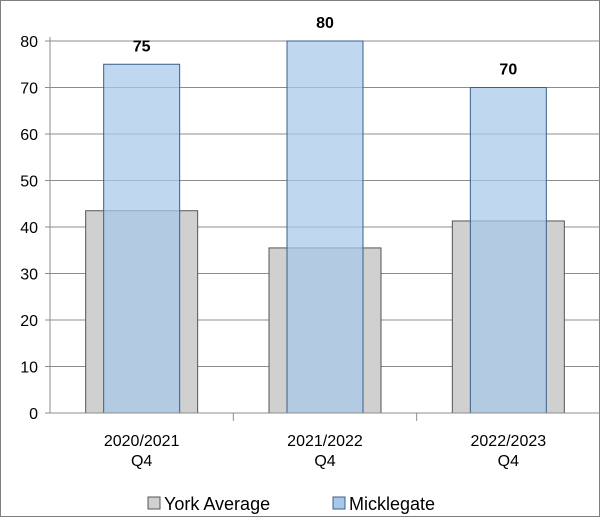 Image resolution: width=600 pixels, height=517 pixels. What do you see at coordinates (29, 321) in the screenshot?
I see `y-tick-label-20: 20` at bounding box center [29, 321].